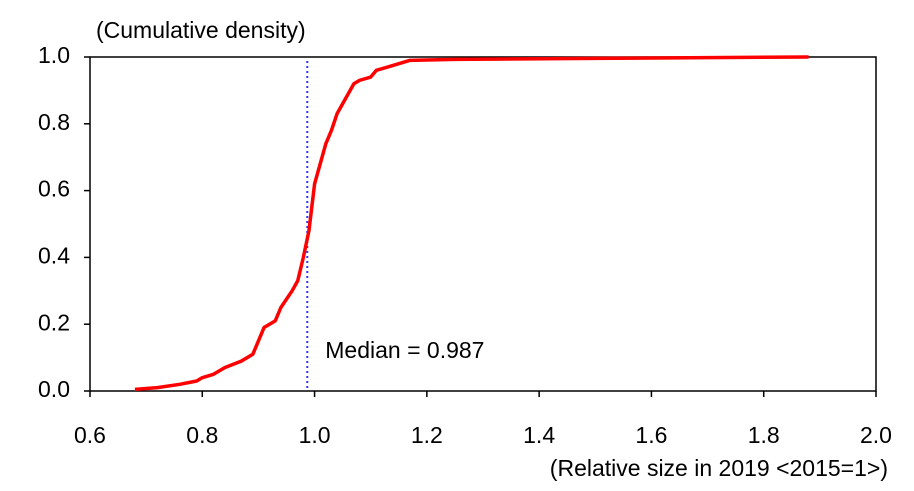 The image size is (914, 491). I want to click on x-tick-label: 1.8, so click(764, 435).